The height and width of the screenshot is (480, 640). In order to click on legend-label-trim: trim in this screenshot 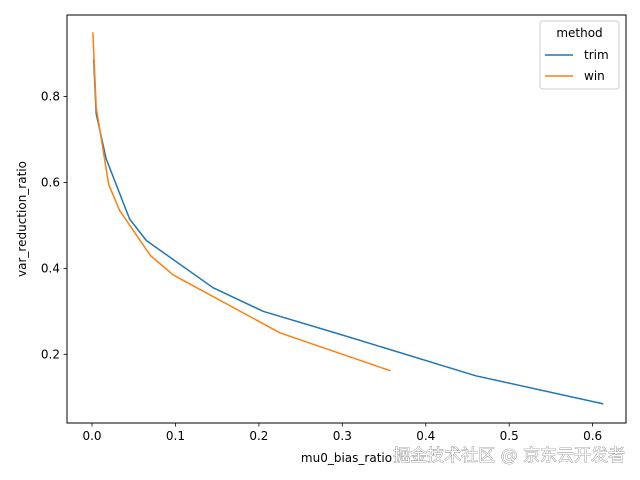, I will do `click(596, 55)`.